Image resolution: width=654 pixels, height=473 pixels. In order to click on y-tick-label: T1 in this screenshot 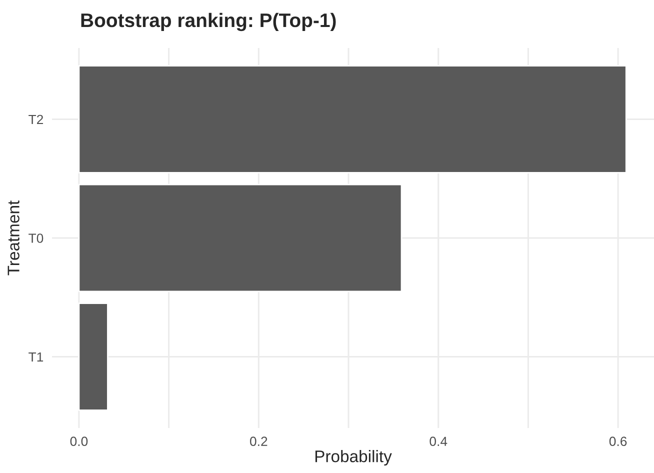, I will do `click(36, 357)`.